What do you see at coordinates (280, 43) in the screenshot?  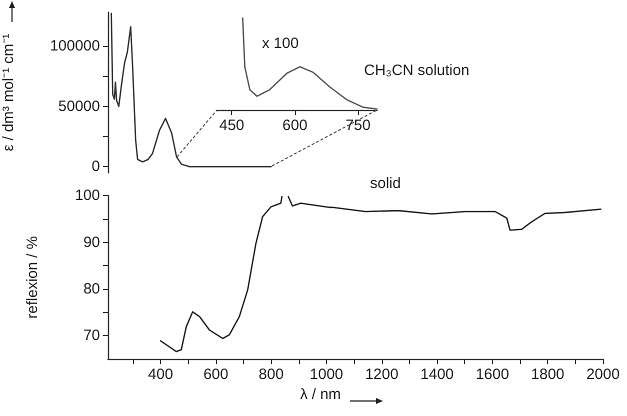 I see `annotation: x 100` at bounding box center [280, 43].